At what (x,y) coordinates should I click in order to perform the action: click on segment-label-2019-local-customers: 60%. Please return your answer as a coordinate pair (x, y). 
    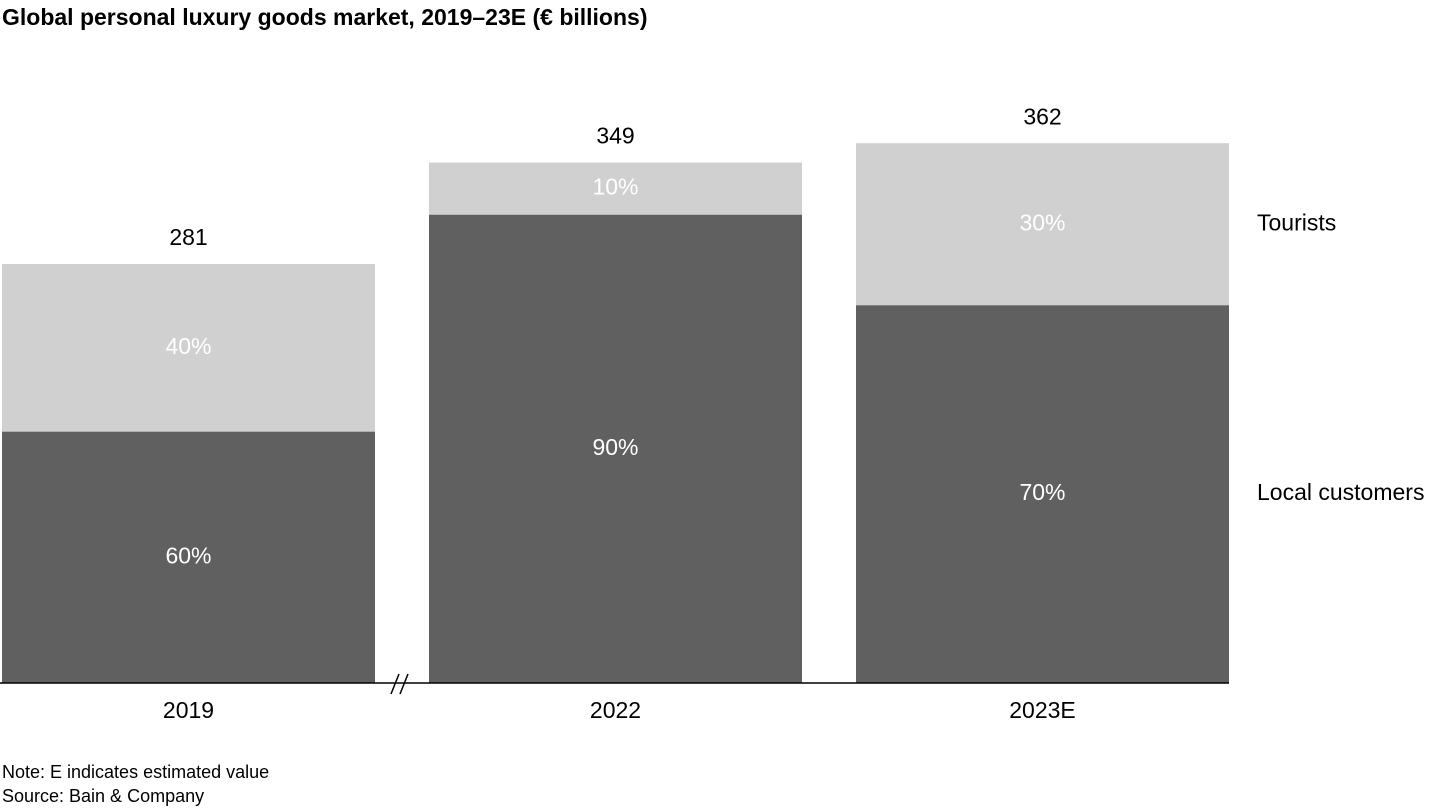
    Looking at the image, I should click on (188, 555).